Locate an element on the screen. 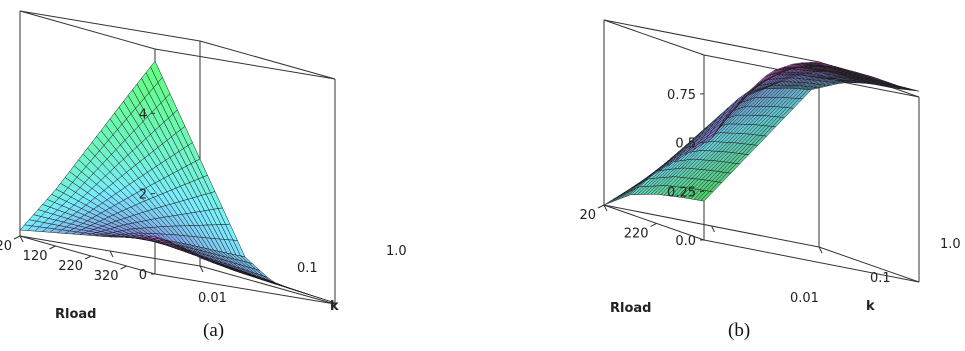 The image size is (965, 351). z-tick-label: 0.5 is located at coordinates (685, 144).